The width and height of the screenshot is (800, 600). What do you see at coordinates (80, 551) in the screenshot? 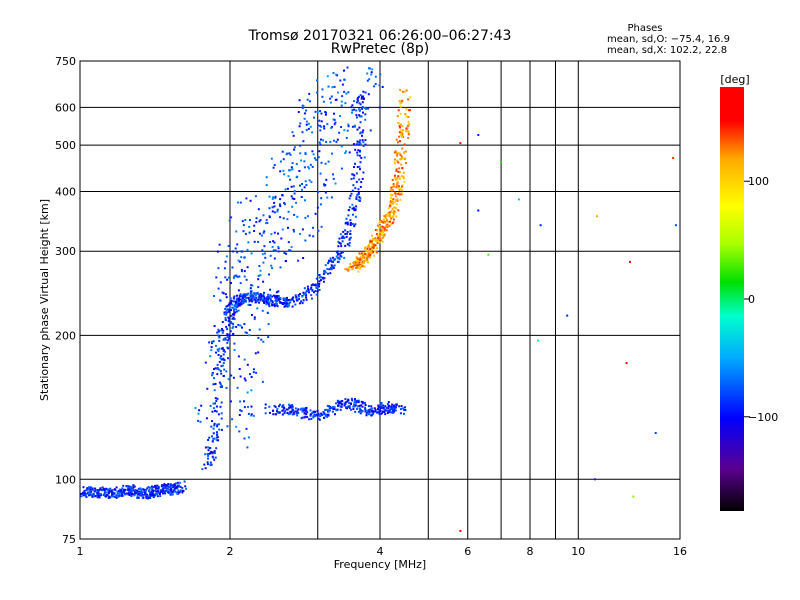
I see `x-tick-label: 1` at bounding box center [80, 551].